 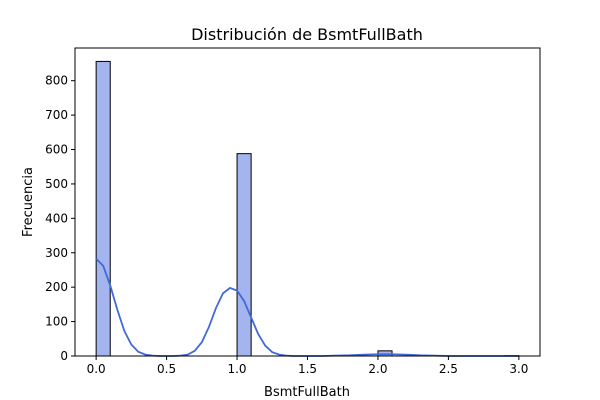 What do you see at coordinates (56, 218) in the screenshot?
I see `y-tick-label: 400` at bounding box center [56, 218].